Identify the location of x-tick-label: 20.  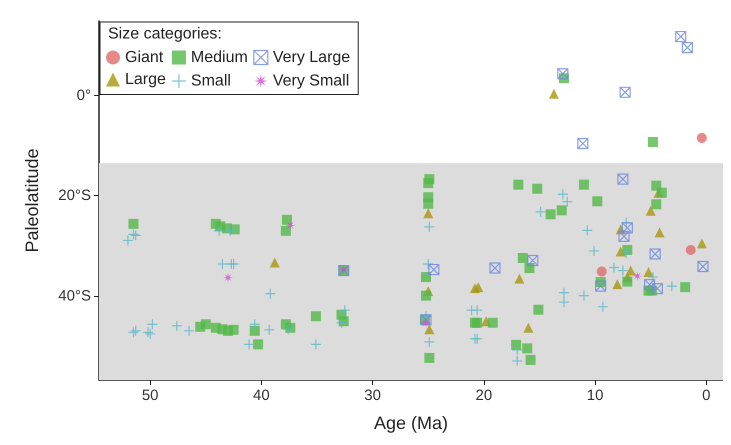
(484, 395).